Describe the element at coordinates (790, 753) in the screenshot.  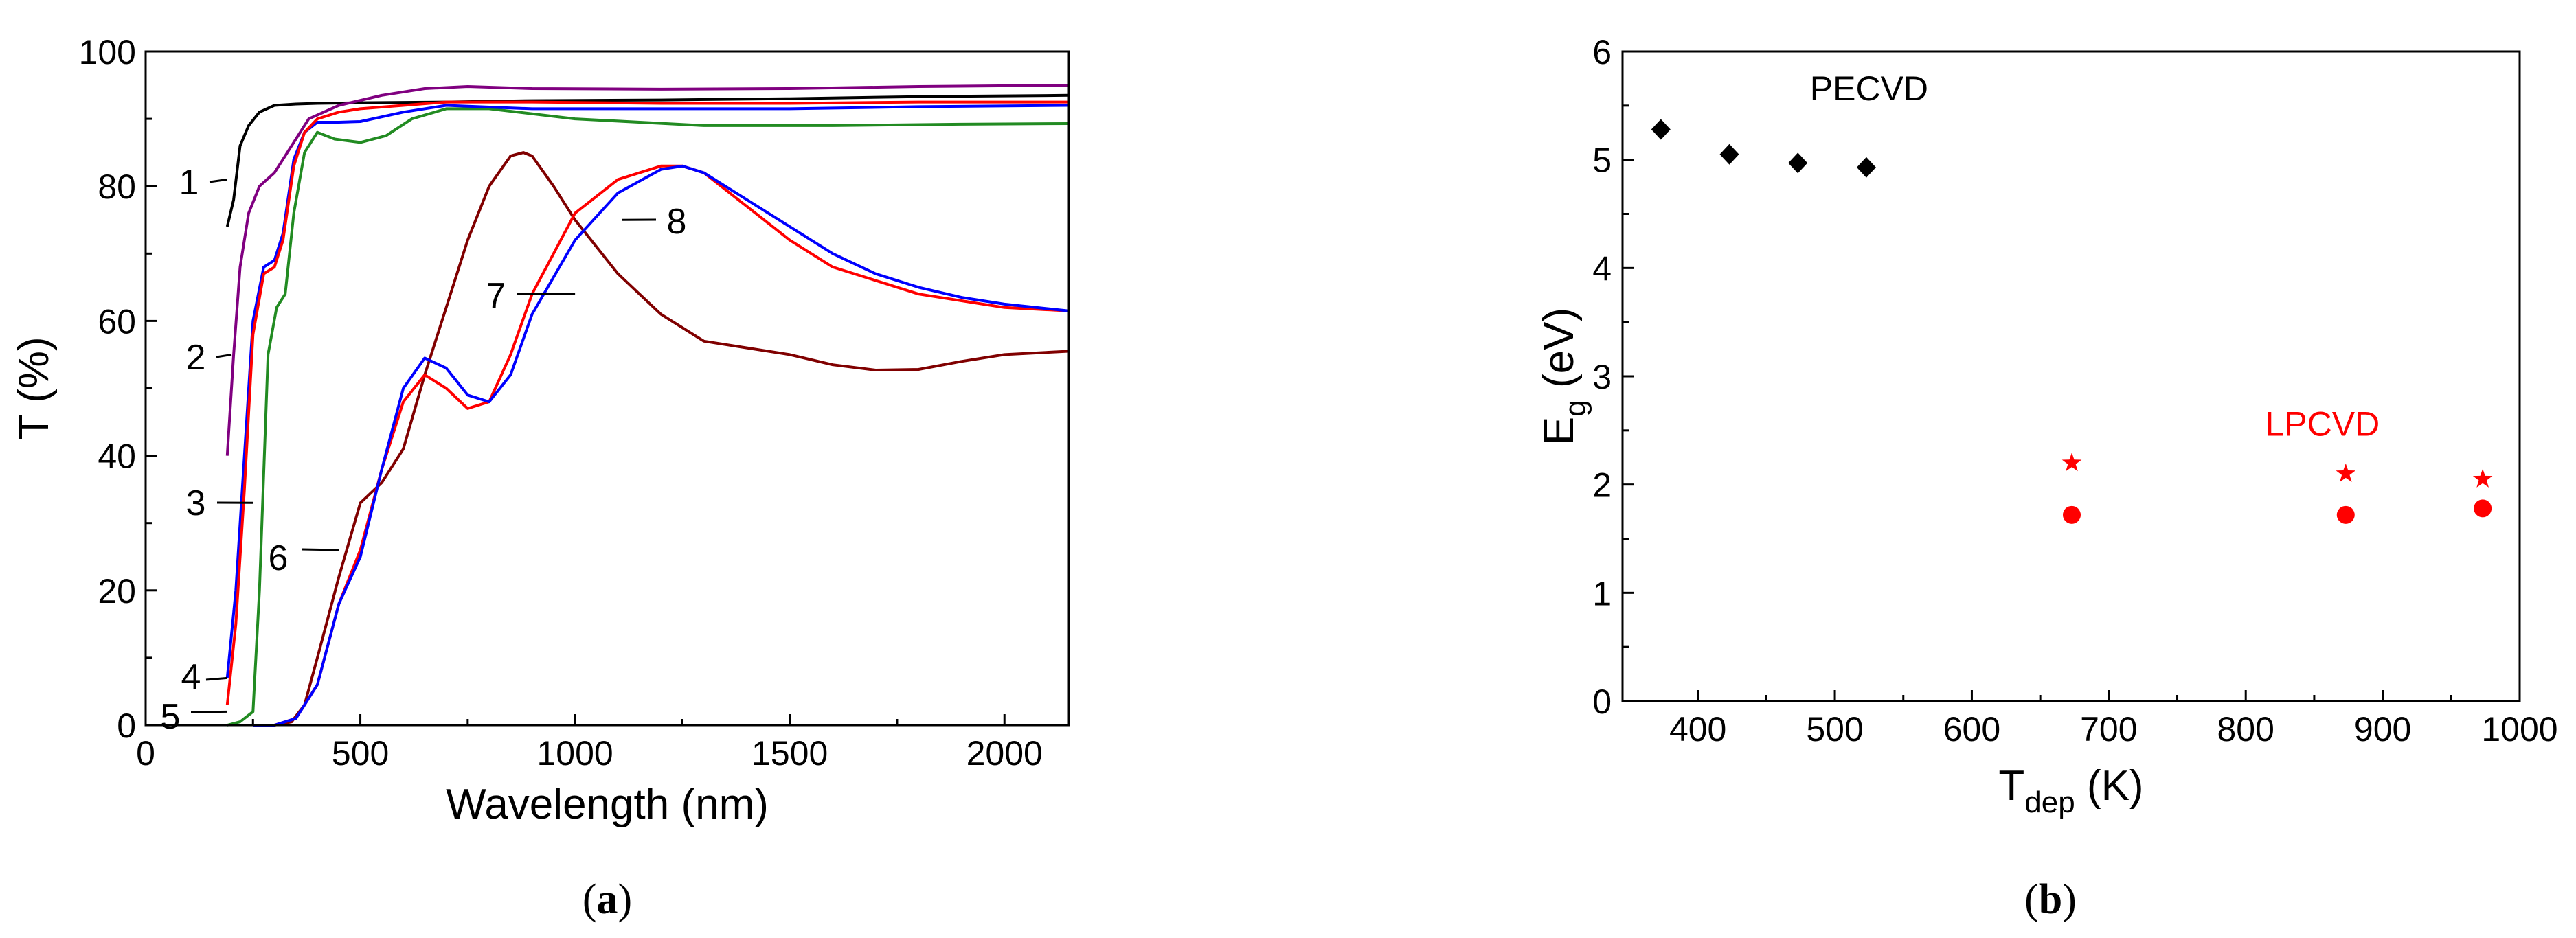
I see `x-tick-label: 1500` at that location.